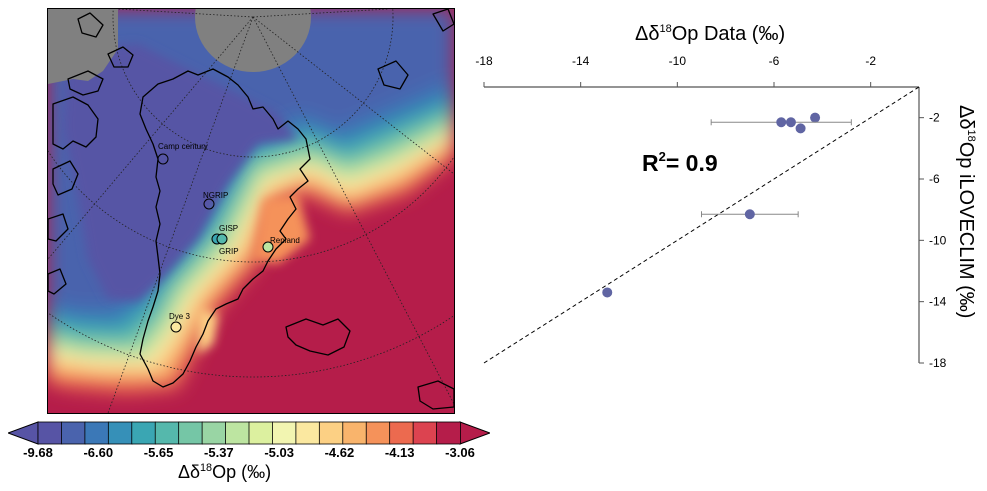  Describe the element at coordinates (938, 363) in the screenshot. I see `y-tick-label: -18` at that location.